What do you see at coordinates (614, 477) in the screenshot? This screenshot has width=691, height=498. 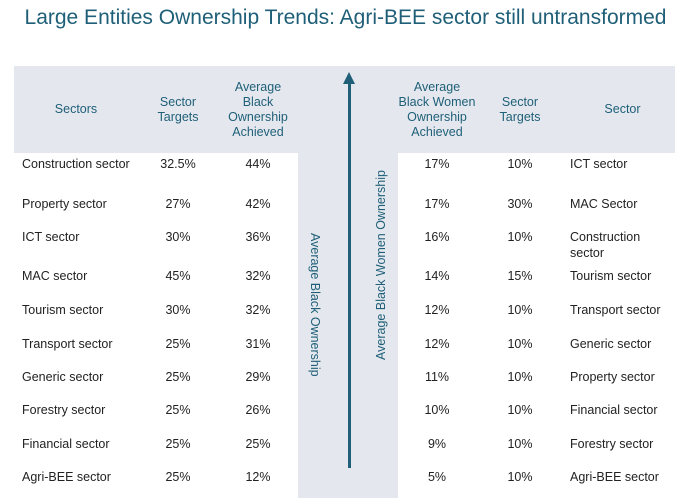 I see `right-sector-name: Agri-BEE sector` at bounding box center [614, 477].